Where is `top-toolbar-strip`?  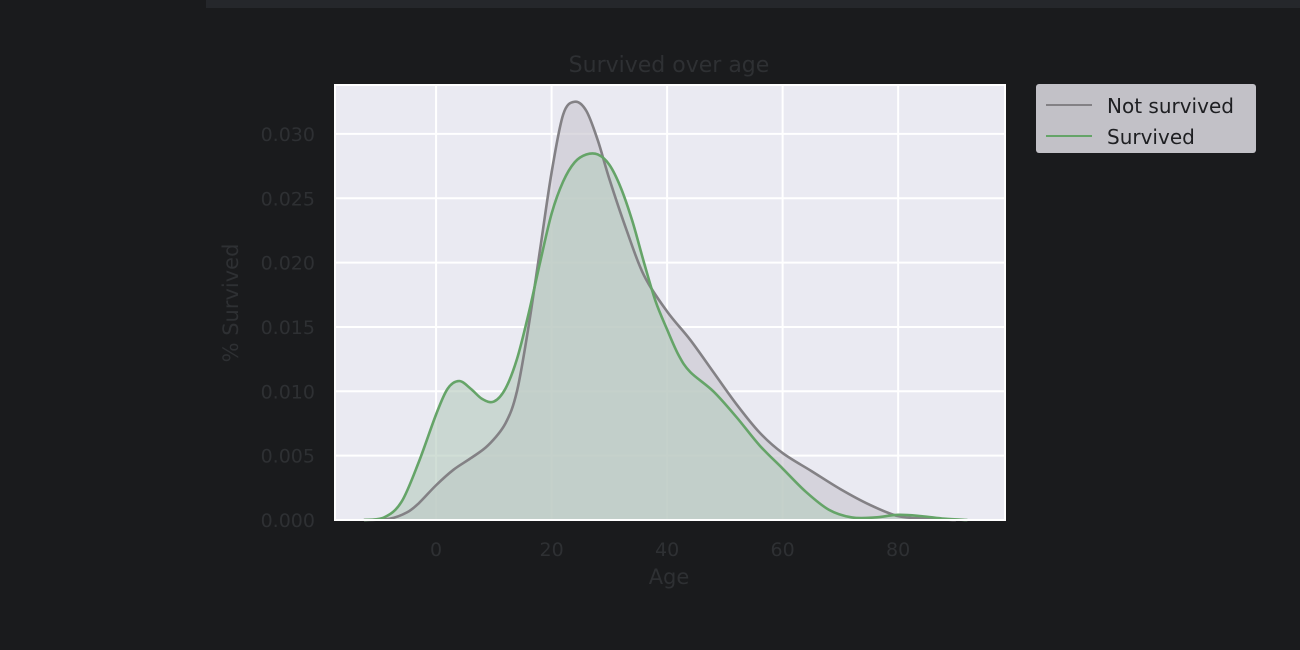 top-toolbar-strip is located at coordinates (753, 4).